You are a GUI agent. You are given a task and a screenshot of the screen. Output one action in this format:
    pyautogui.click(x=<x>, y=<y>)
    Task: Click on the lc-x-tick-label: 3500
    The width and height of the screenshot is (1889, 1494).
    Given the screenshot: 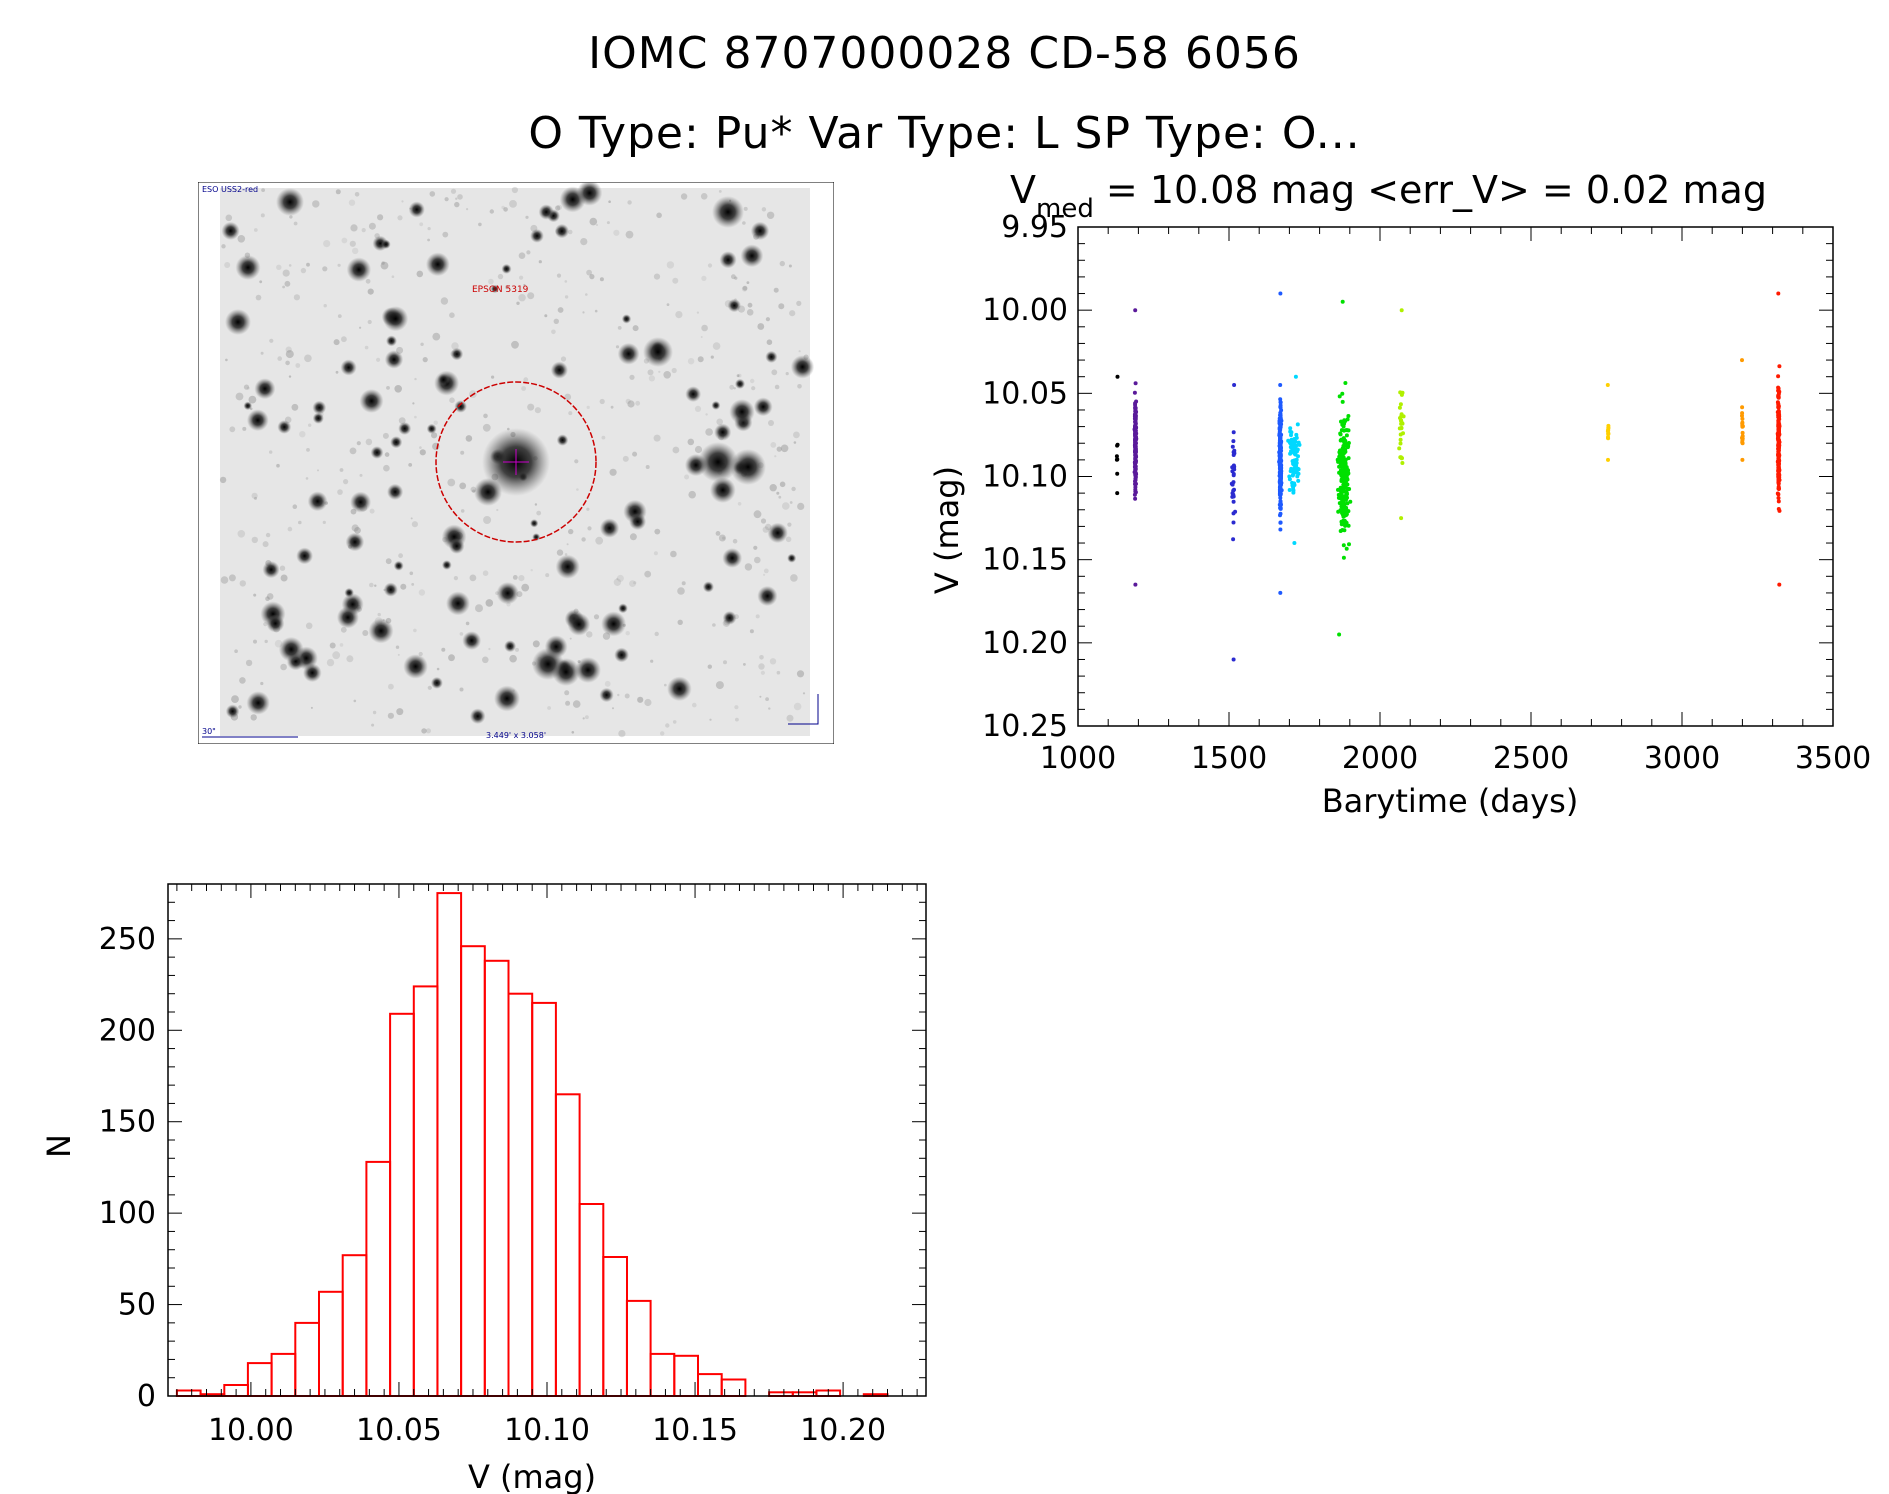 What is the action you would take?
    pyautogui.click(x=1833, y=758)
    